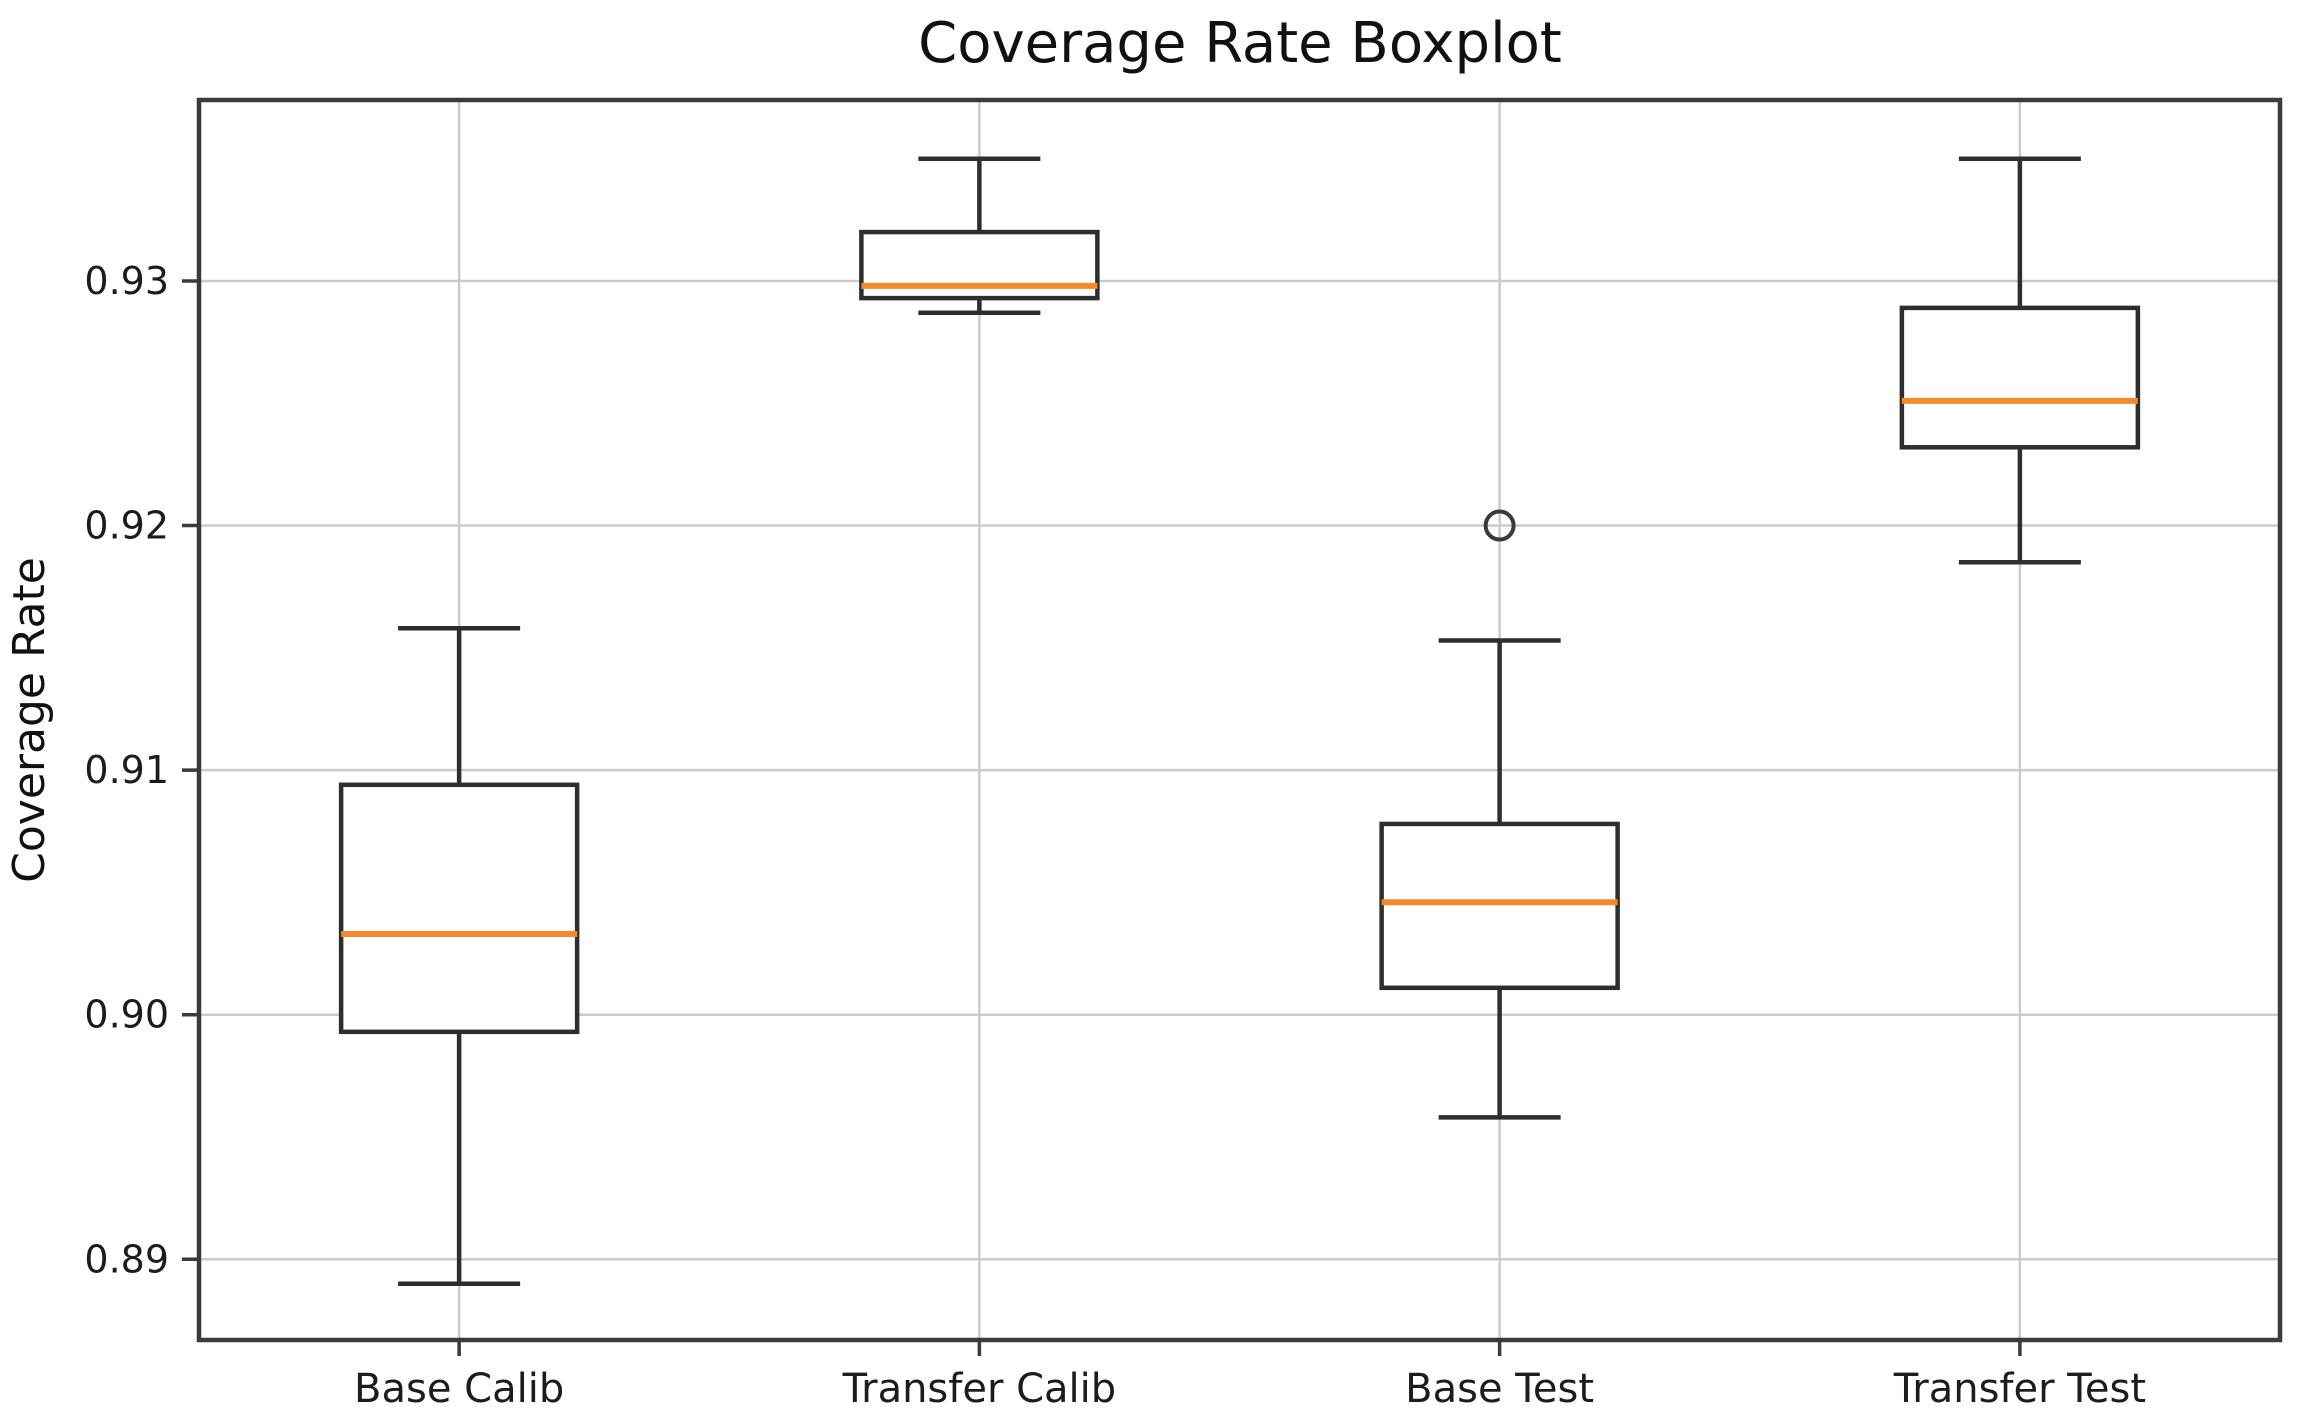 The width and height of the screenshot is (2314, 1422). What do you see at coordinates (459, 1389) in the screenshot?
I see `x-tick-label: Base Calib` at bounding box center [459, 1389].